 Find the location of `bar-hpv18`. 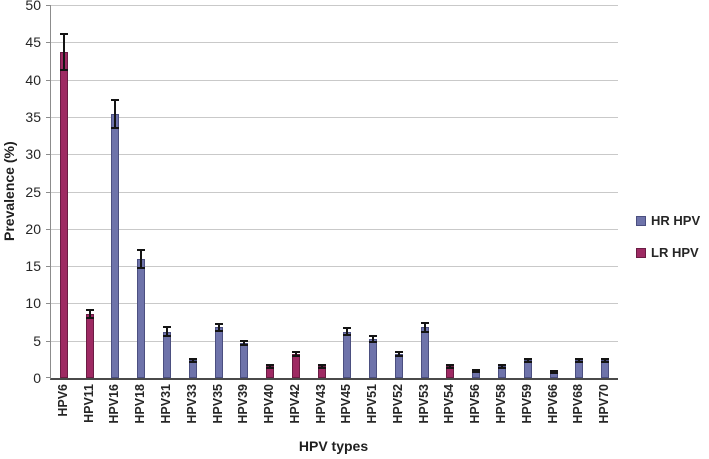

bar-hpv18 is located at coordinates (141, 318).